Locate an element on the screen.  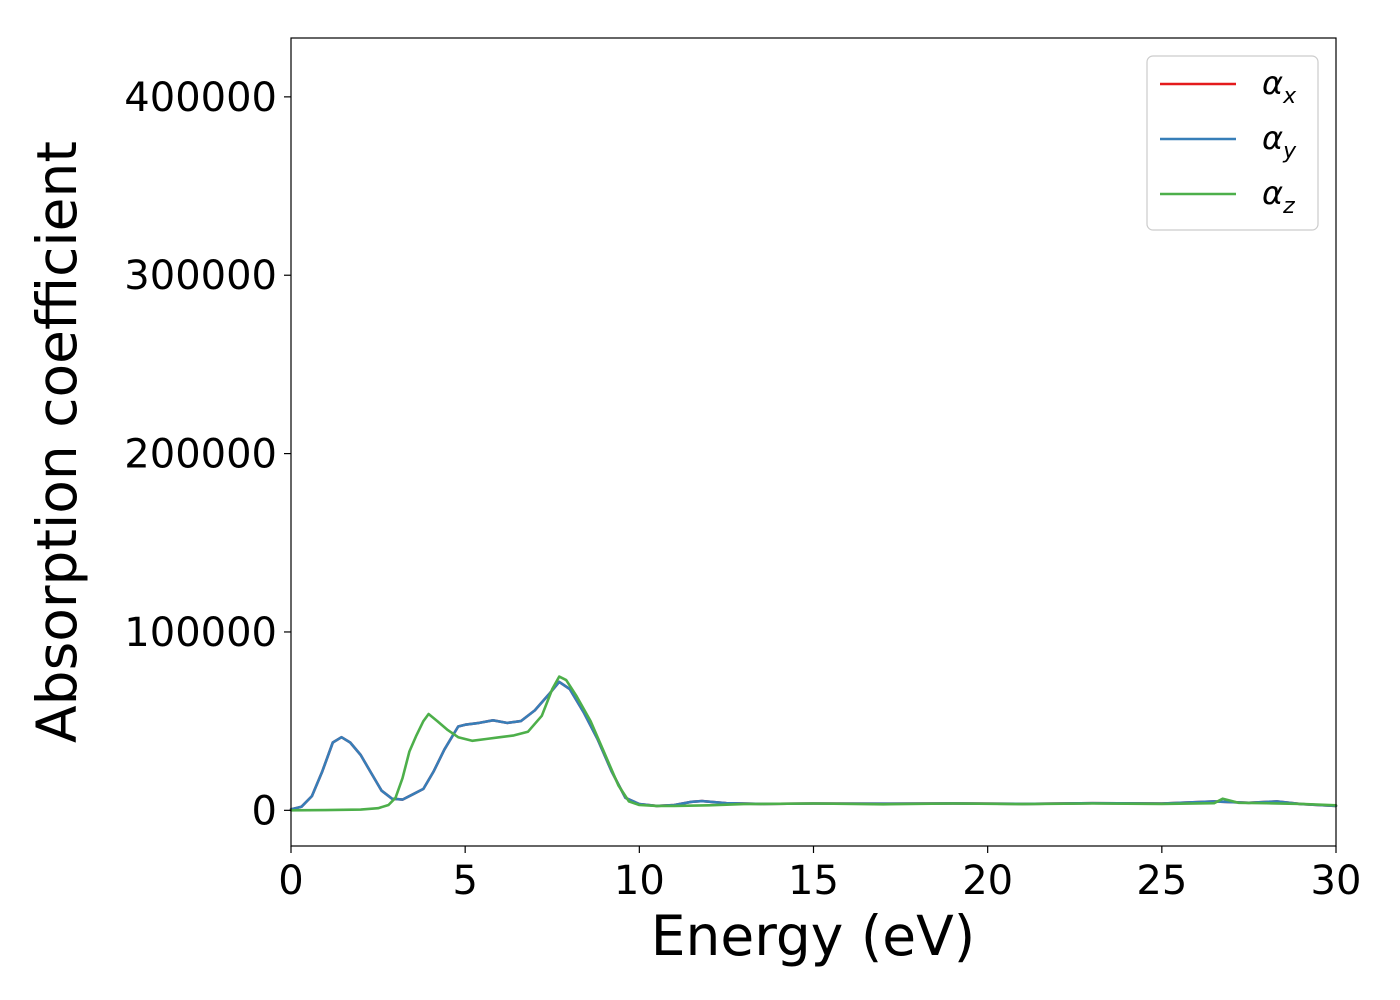
x-tick-label: 0 is located at coordinates (290, 881).